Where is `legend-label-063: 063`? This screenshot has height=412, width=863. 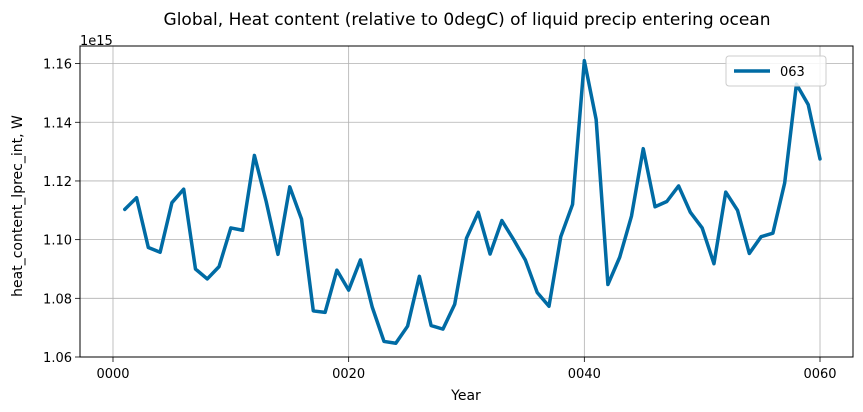
legend-label-063: 063 is located at coordinates (792, 72).